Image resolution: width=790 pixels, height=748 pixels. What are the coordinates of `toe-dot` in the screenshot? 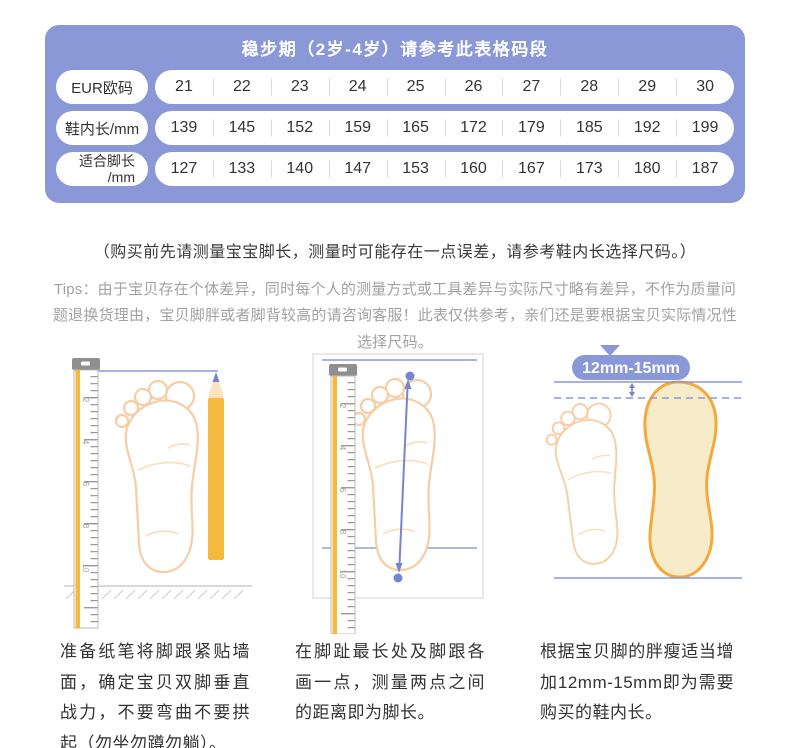 It's located at (410, 376).